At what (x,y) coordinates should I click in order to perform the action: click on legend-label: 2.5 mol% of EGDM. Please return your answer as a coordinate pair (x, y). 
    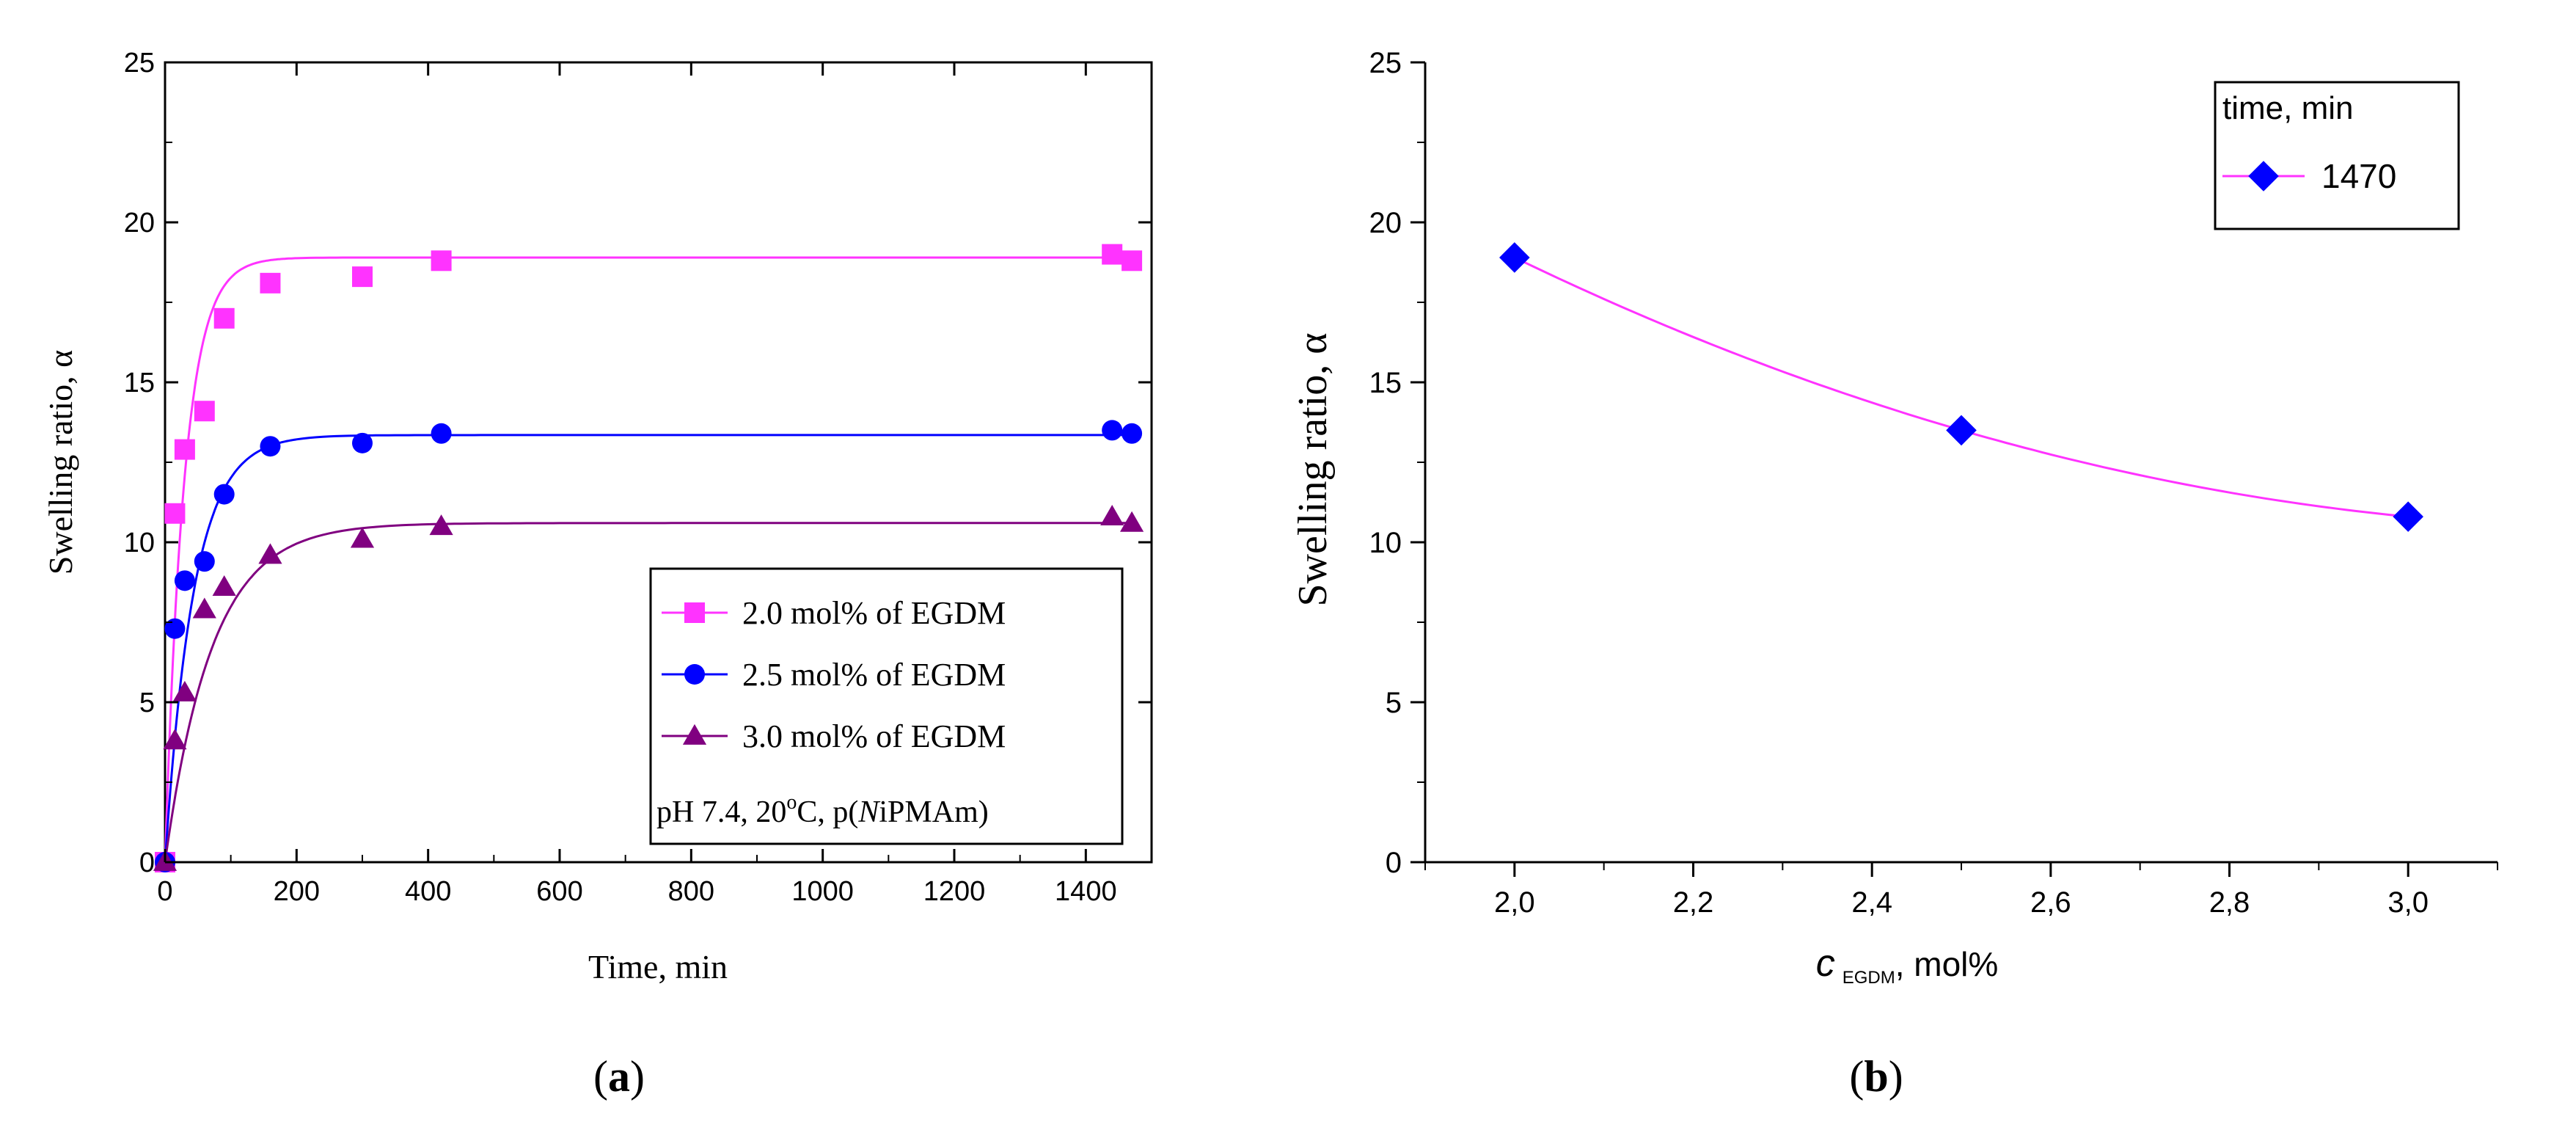
    Looking at the image, I should click on (874, 675).